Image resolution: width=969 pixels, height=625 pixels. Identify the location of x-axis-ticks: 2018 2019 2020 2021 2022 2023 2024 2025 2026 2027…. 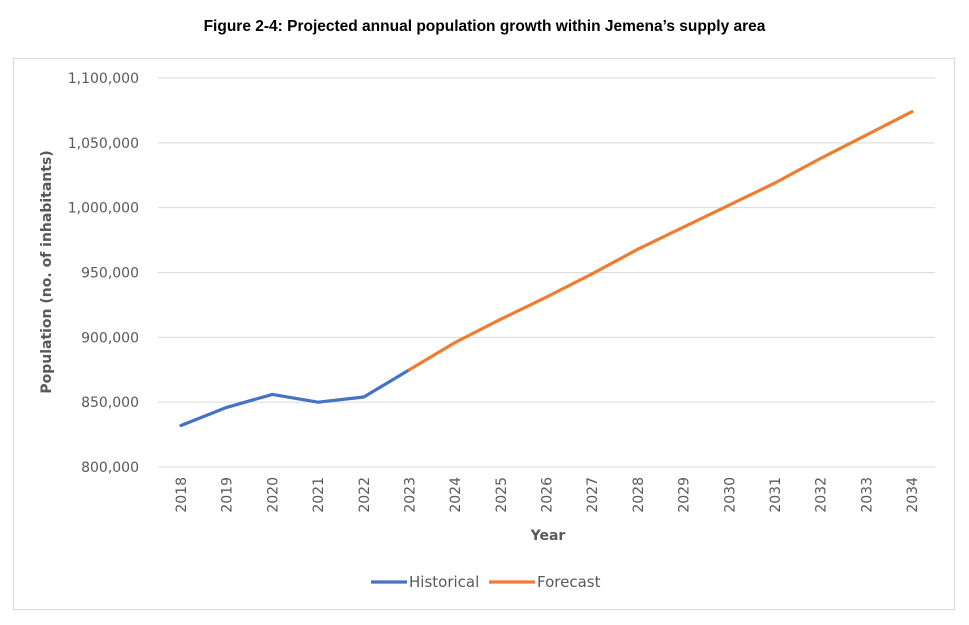
(547, 495).